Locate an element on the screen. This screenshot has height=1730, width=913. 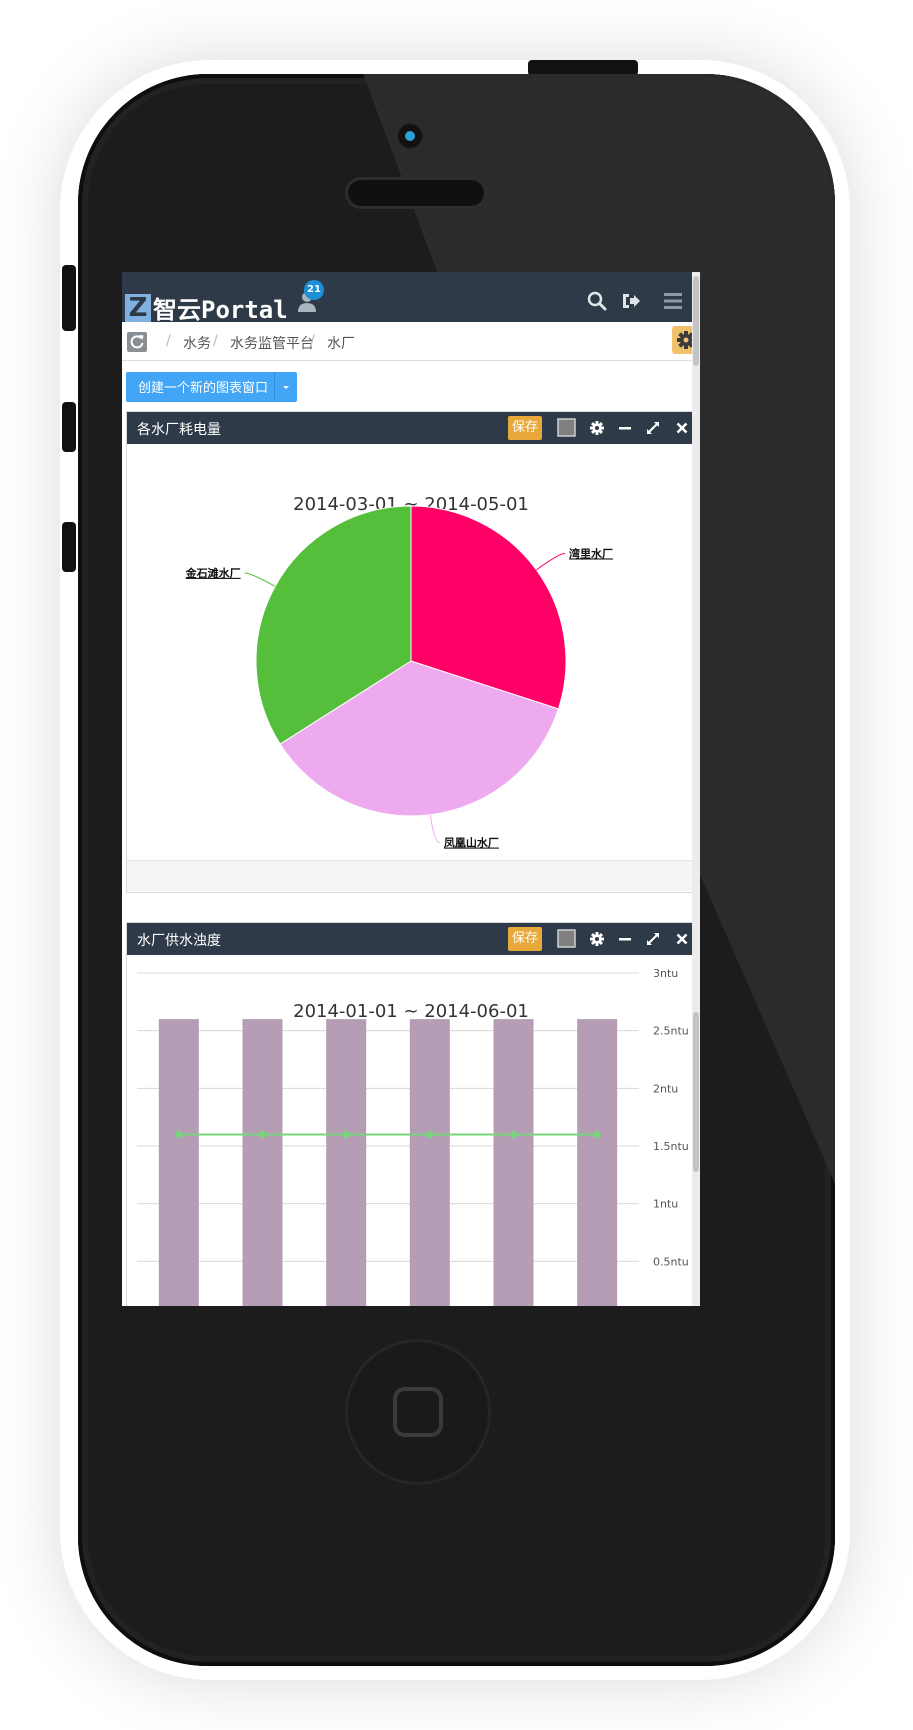
home-square-icon is located at coordinates (418, 1412).